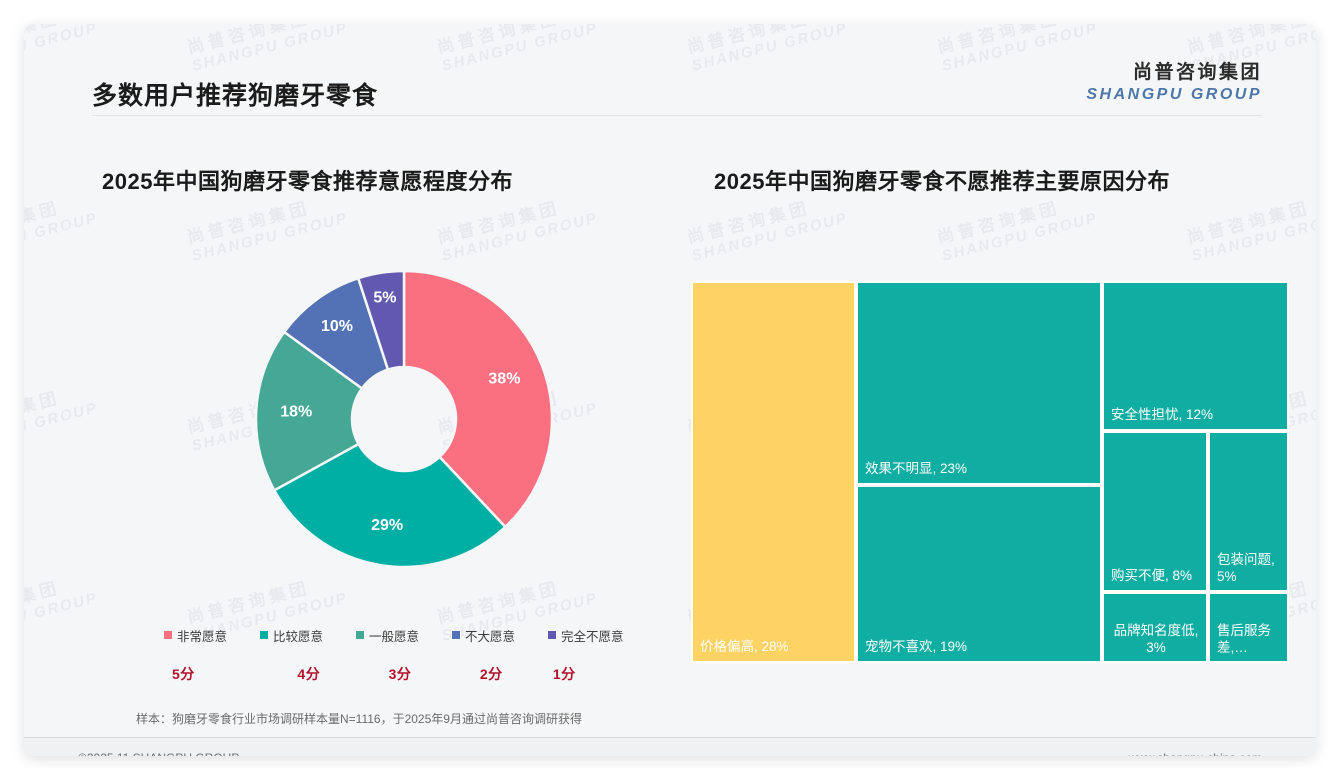 Image resolution: width=1340 pixels, height=780 pixels. What do you see at coordinates (744, 647) in the screenshot?
I see `treemap-cell-label: 价格偏高, 28%` at bounding box center [744, 647].